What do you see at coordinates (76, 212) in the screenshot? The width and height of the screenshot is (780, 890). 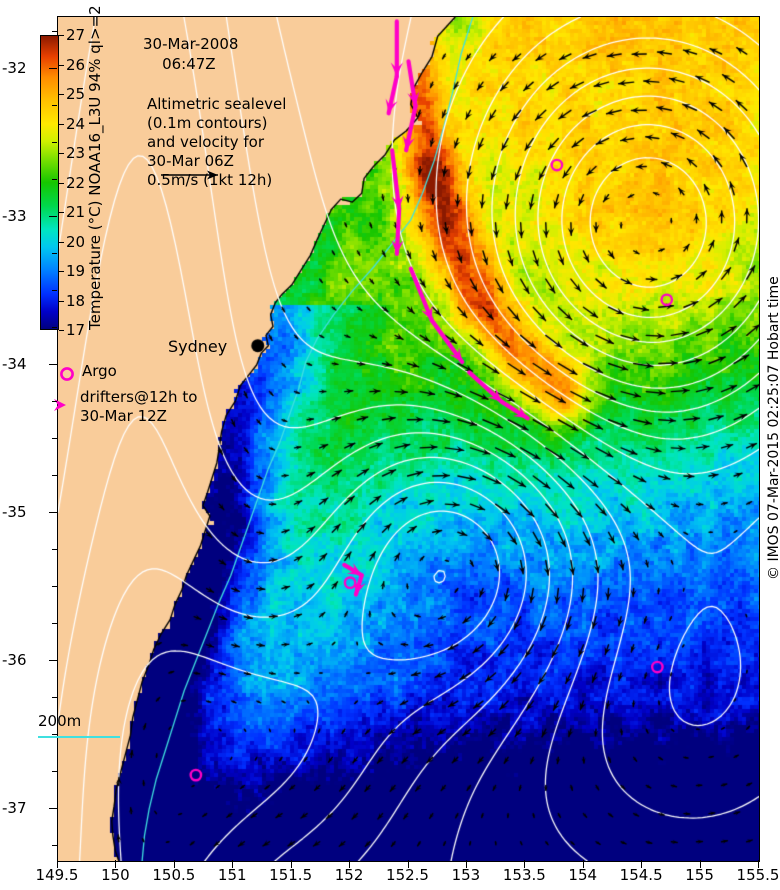 I see `colorbar-tick-label: 21` at bounding box center [76, 212].